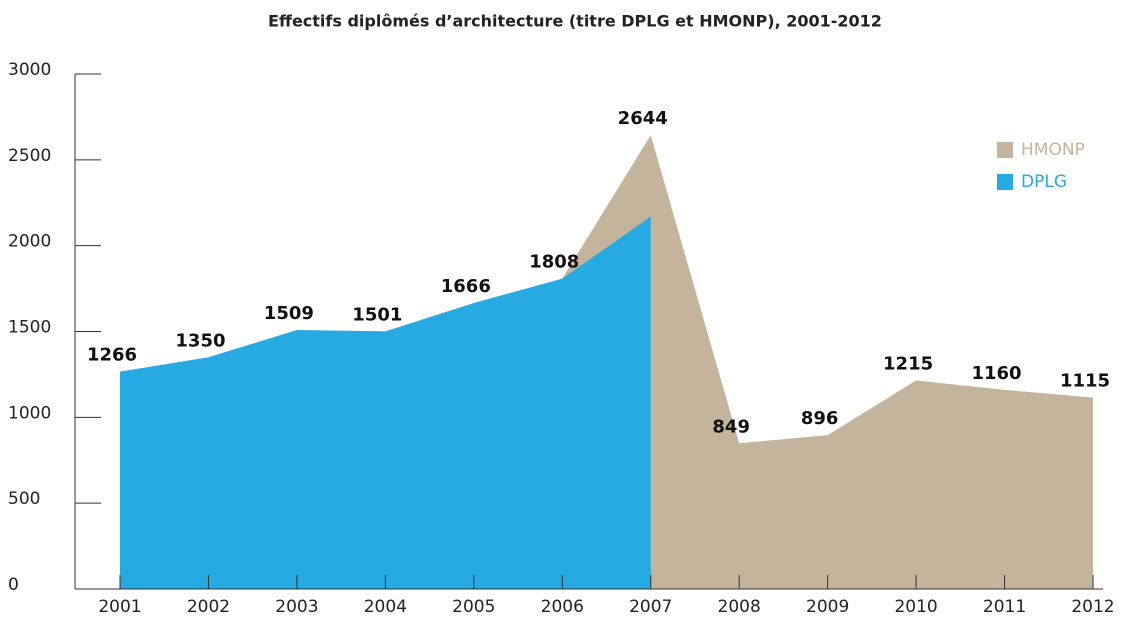 This screenshot has height=617, width=1126. Describe the element at coordinates (208, 607) in the screenshot. I see `x-tick-label: 2002` at that location.